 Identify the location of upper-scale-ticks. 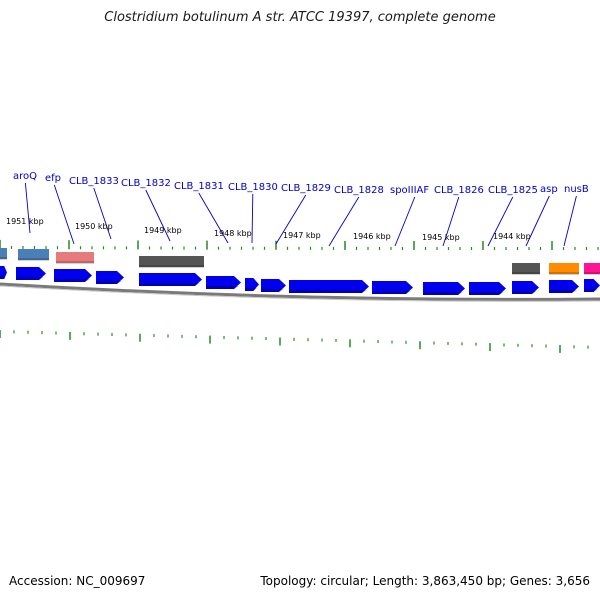
(299, 244).